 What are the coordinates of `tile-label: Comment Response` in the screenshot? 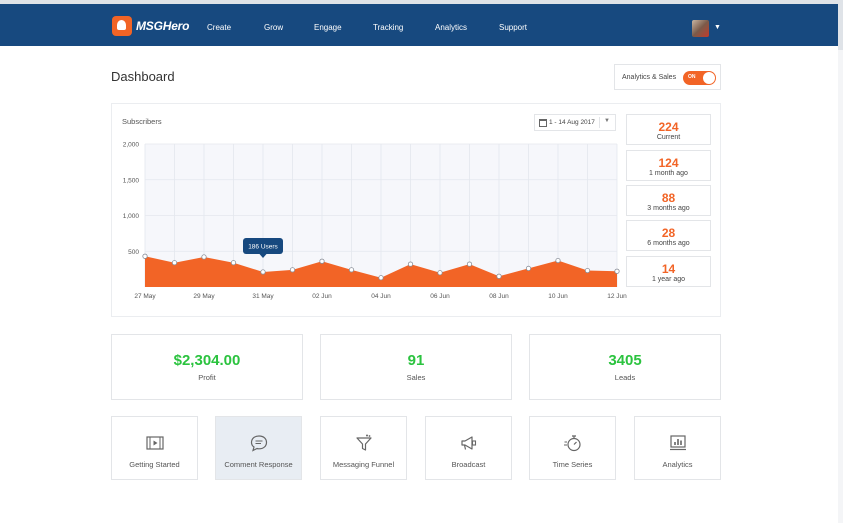 It's located at (258, 464).